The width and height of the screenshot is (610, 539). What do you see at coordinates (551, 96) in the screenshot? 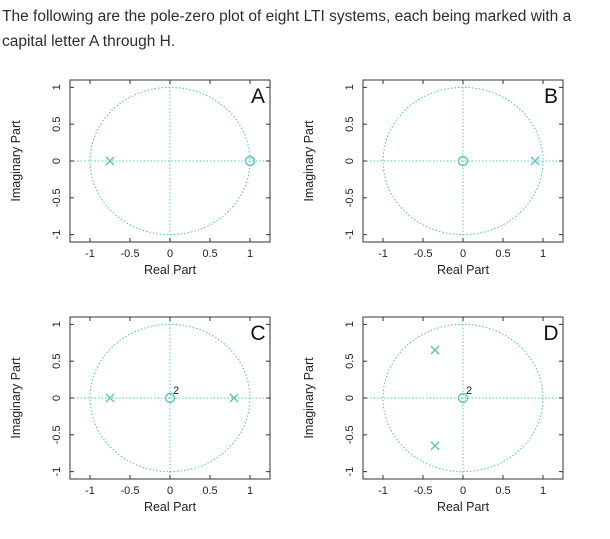
I see `plot-letter-label: B` at bounding box center [551, 96].